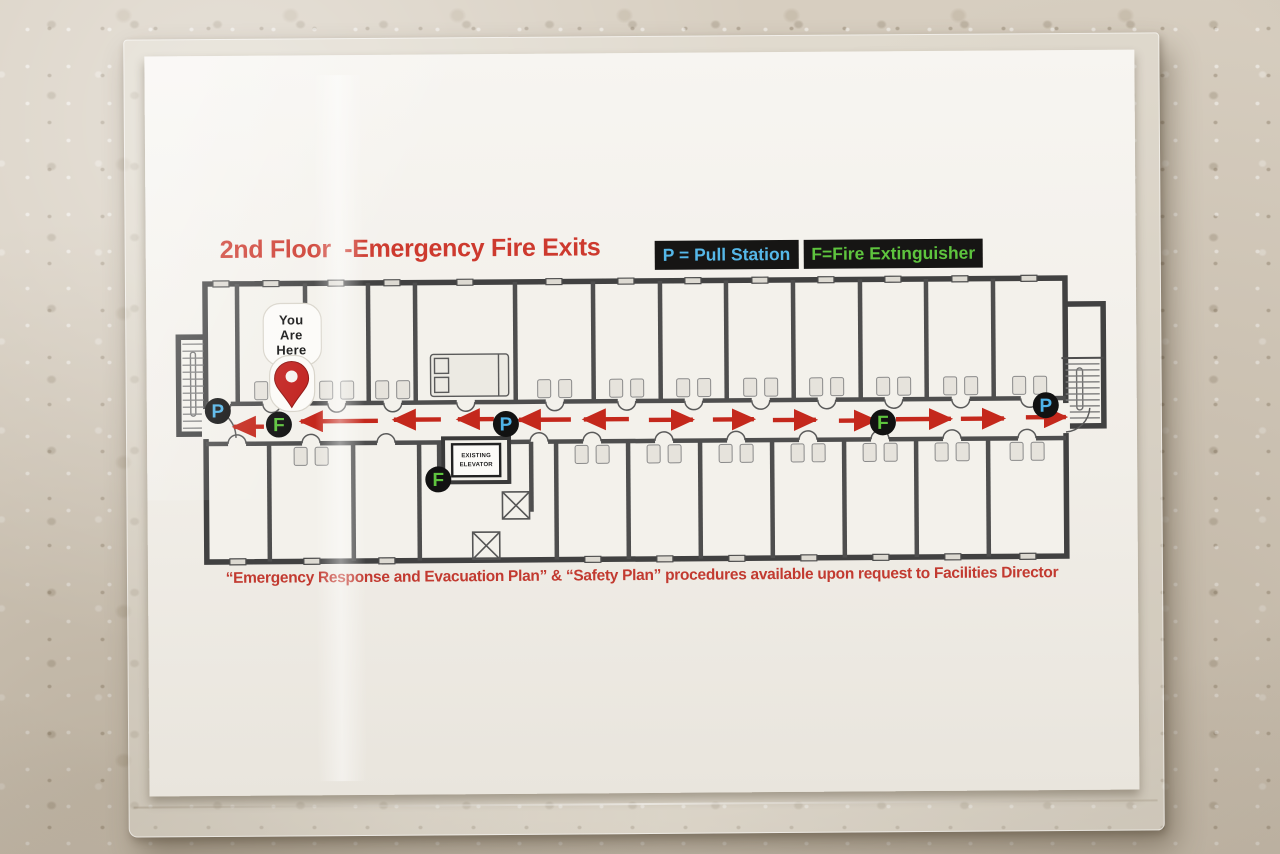 This screenshot has height=854, width=1280. I want to click on you-are-here-line1: You, so click(291, 319).